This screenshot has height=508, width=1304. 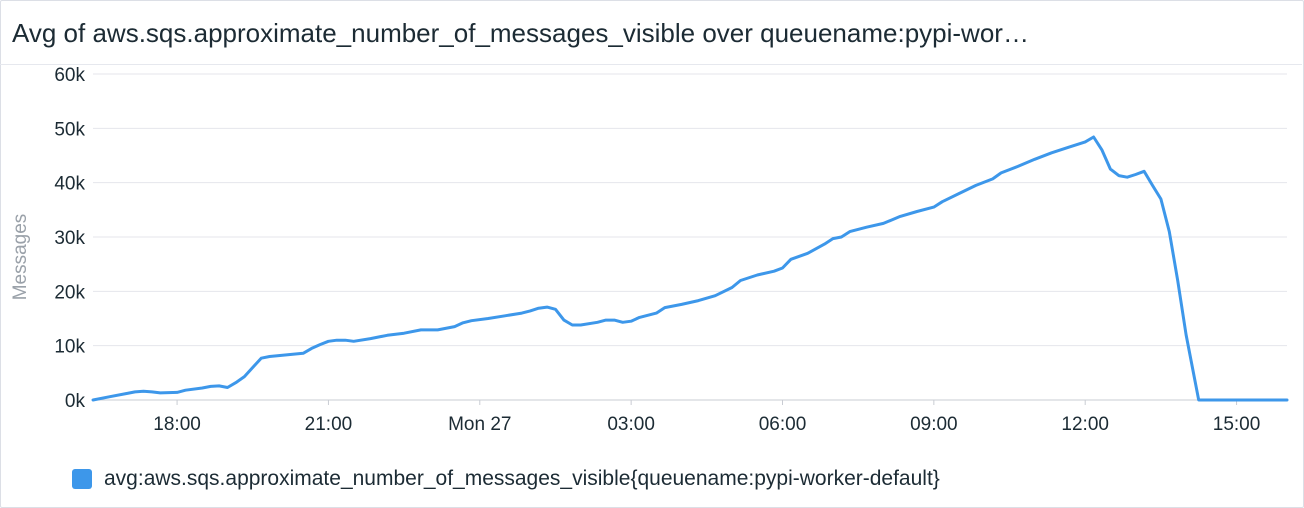 I want to click on x-tick-label: 03:00, so click(x=631, y=424).